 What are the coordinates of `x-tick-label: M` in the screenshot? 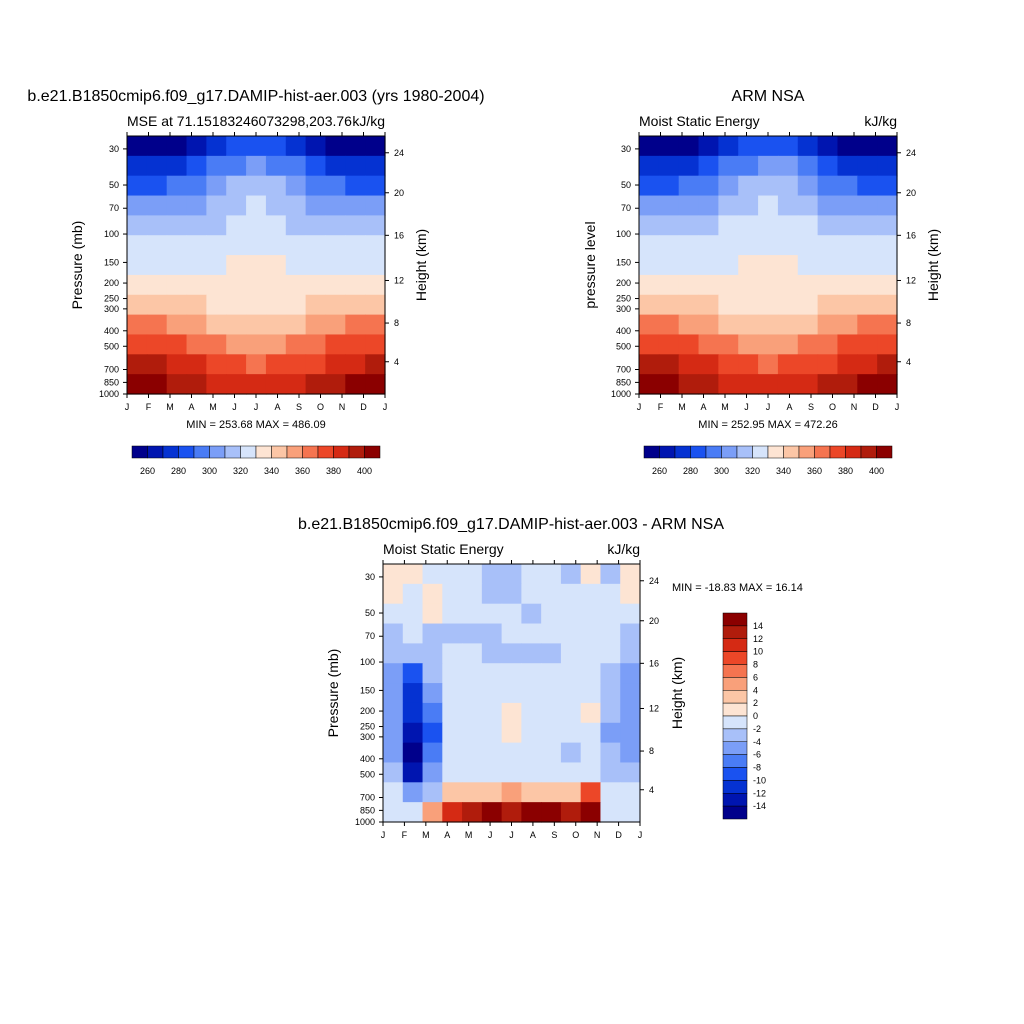 It's located at (725, 407).